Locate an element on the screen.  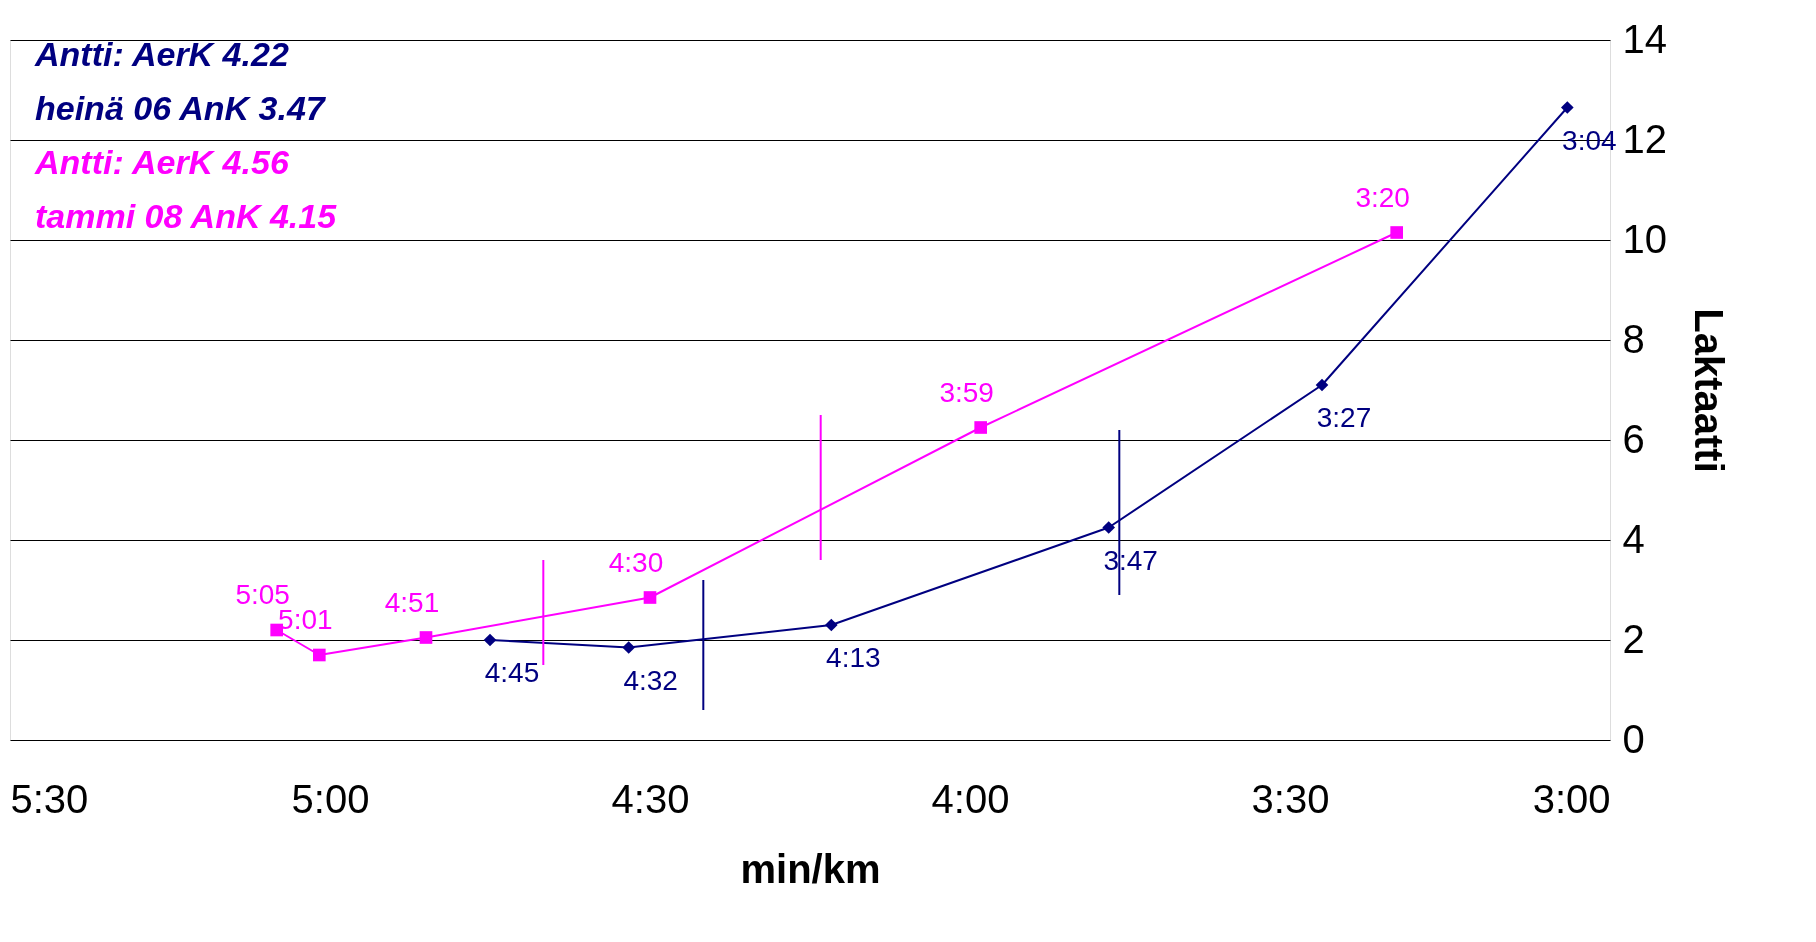
x-tick-label: 4:00 is located at coordinates (970, 798).